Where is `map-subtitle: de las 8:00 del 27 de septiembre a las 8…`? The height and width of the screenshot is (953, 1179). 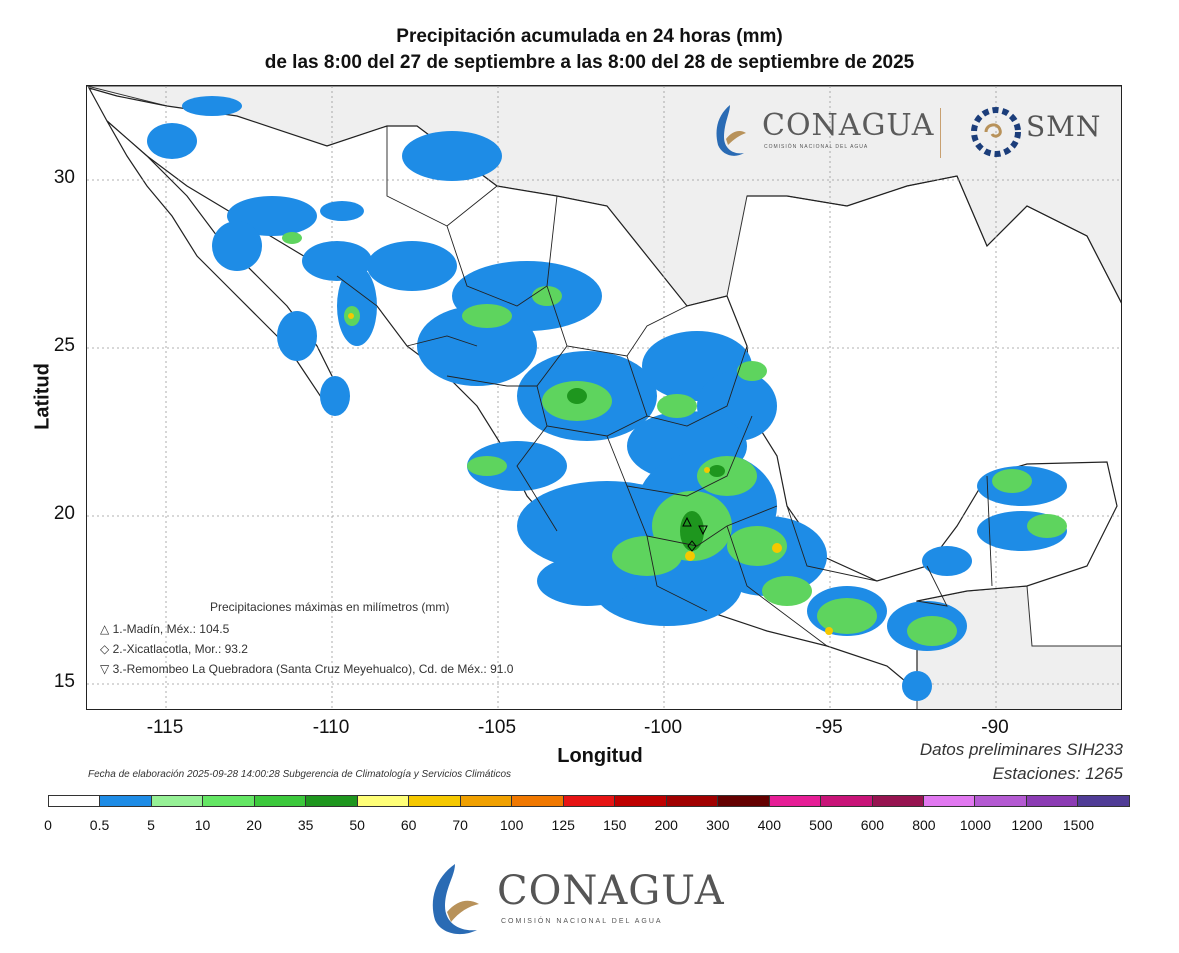
map-subtitle: de las 8:00 del 27 de septiembre a las 8… is located at coordinates (589, 62).